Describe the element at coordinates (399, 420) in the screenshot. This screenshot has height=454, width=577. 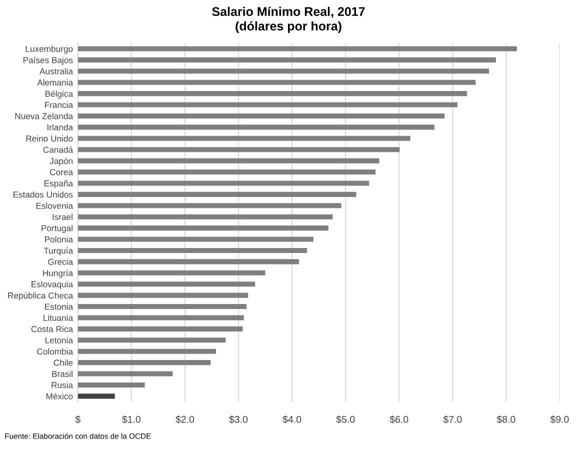
I see `x-tick-label: $6.0` at that location.